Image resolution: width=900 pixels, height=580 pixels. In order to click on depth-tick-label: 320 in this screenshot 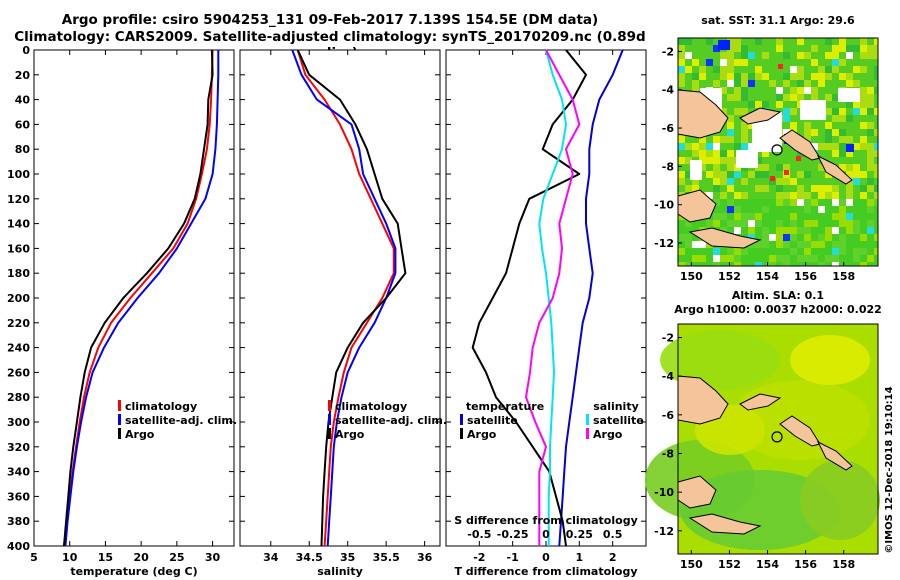, I will do `click(18, 447)`.